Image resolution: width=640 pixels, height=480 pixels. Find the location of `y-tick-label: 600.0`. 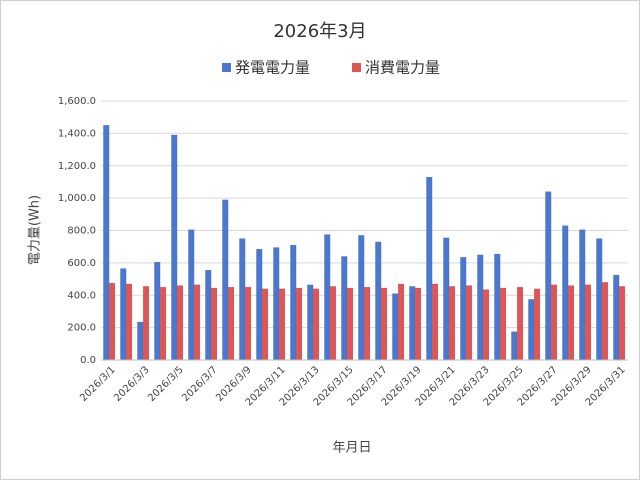

y-tick-label: 600.0 is located at coordinates (81, 263).